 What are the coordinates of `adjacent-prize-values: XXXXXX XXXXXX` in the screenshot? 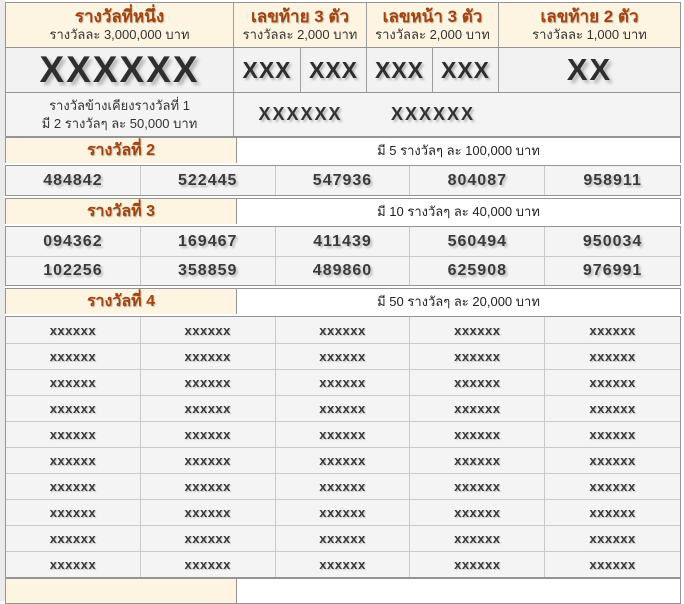 It's located at (457, 114).